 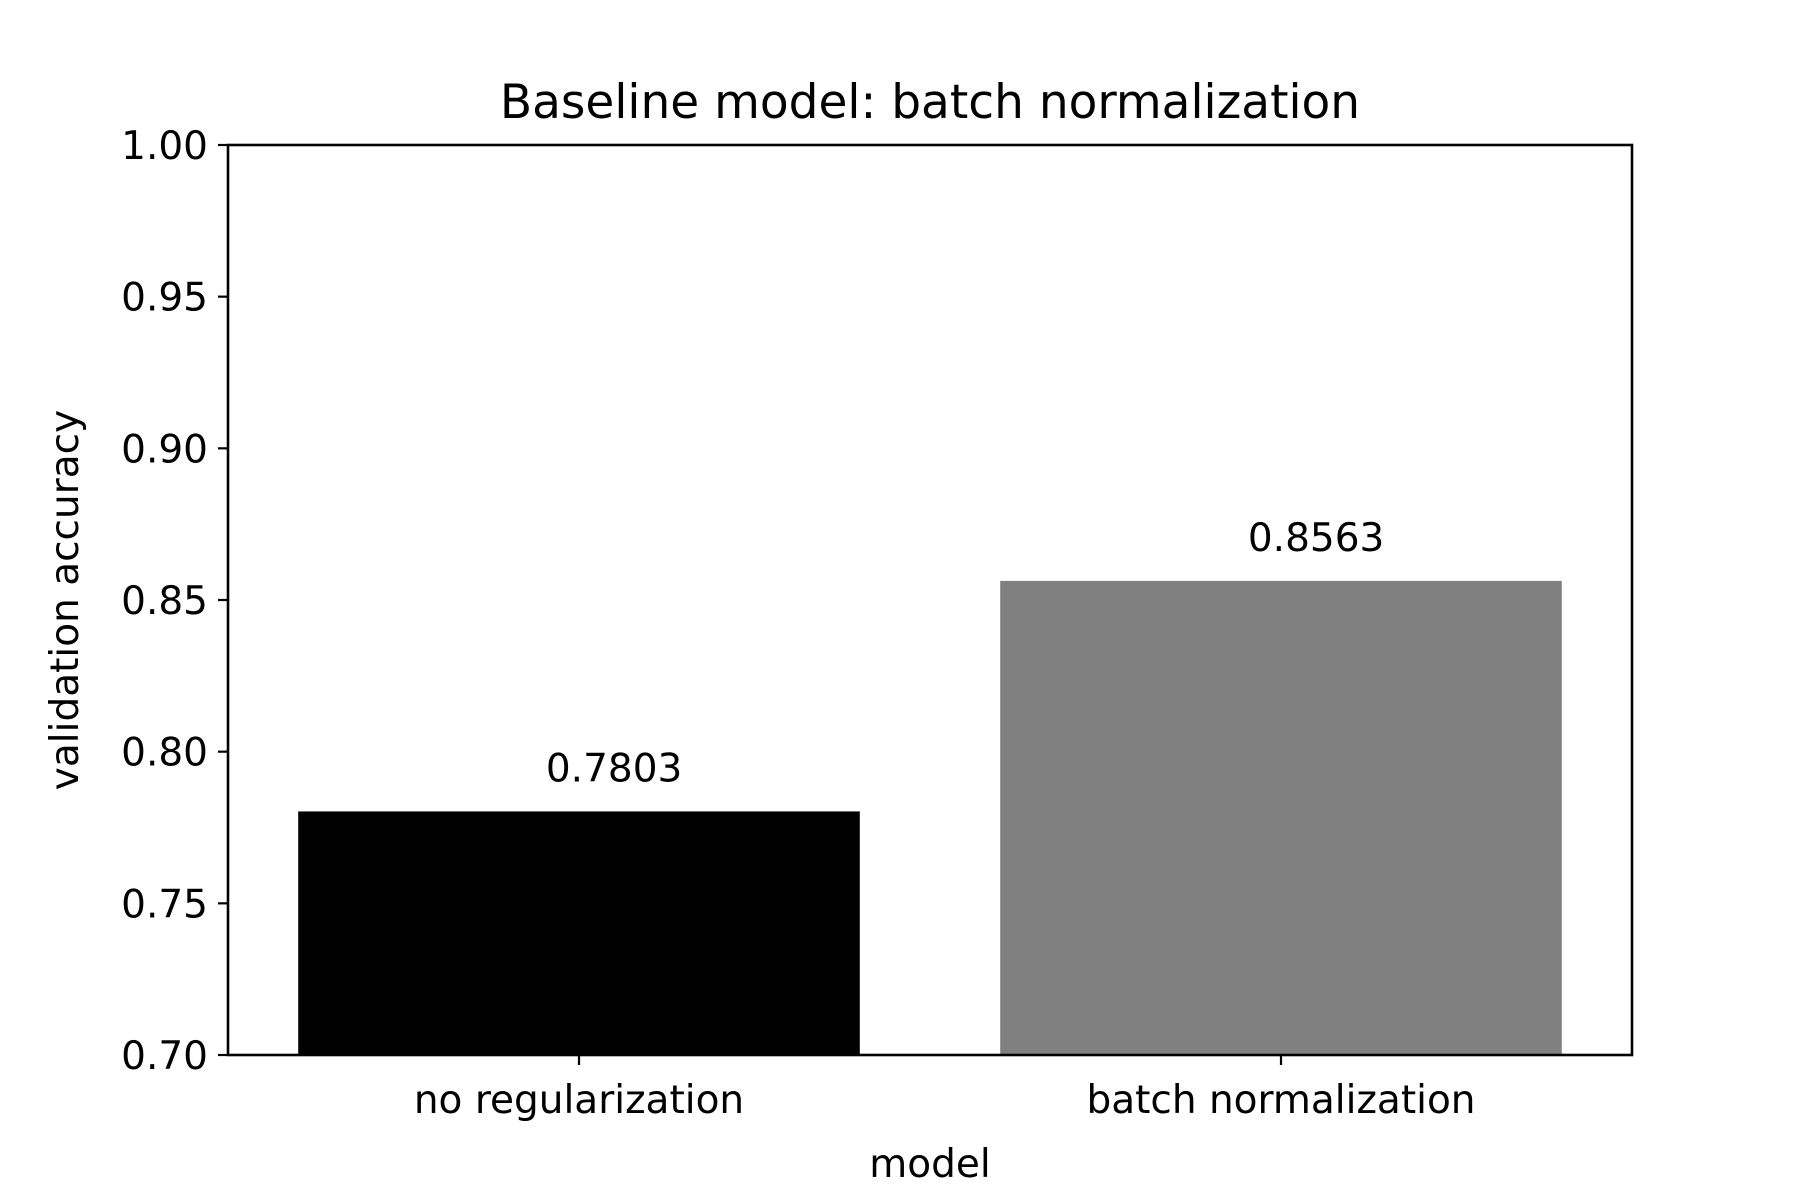 What do you see at coordinates (164, 753) in the screenshot?
I see `y-tick-label: 0.80` at bounding box center [164, 753].